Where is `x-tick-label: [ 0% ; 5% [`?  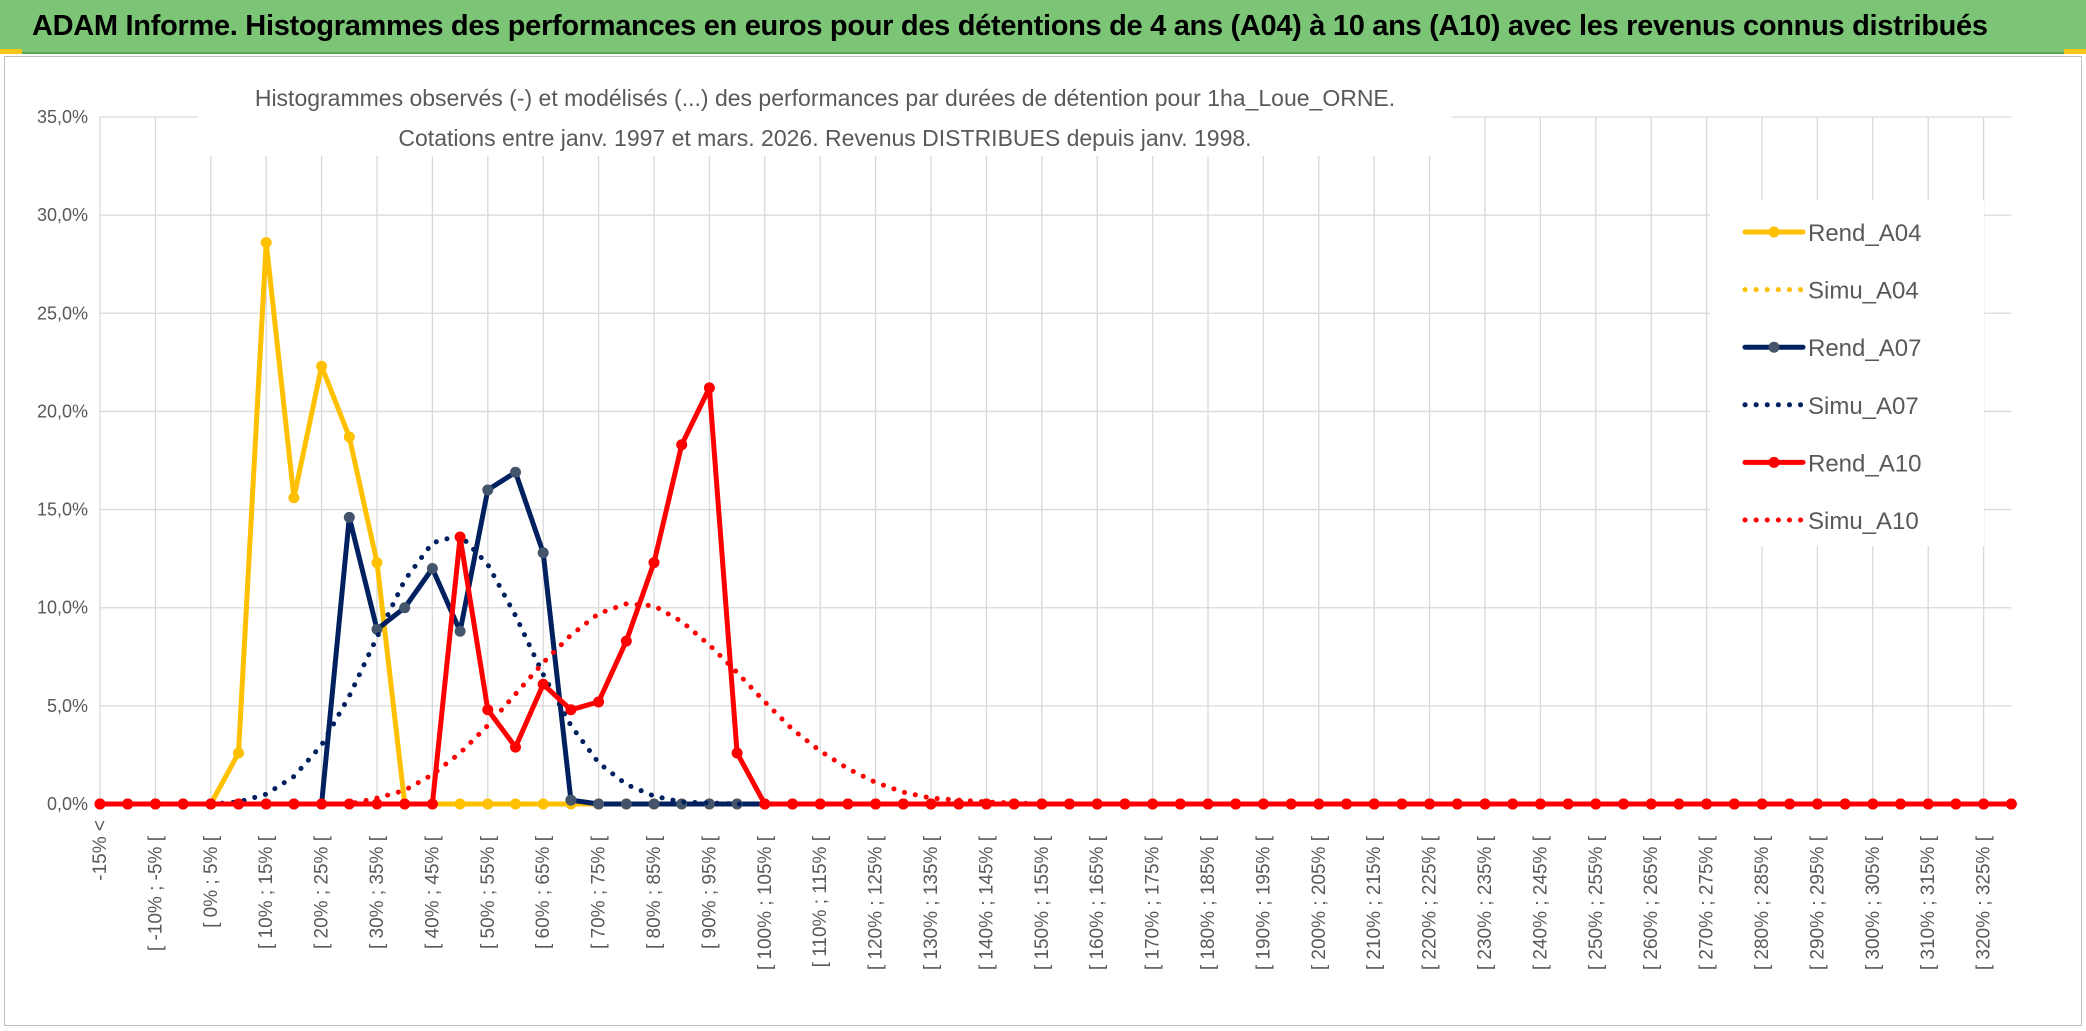 x-tick-label: [ 0% ; 5% [ is located at coordinates (211, 881).